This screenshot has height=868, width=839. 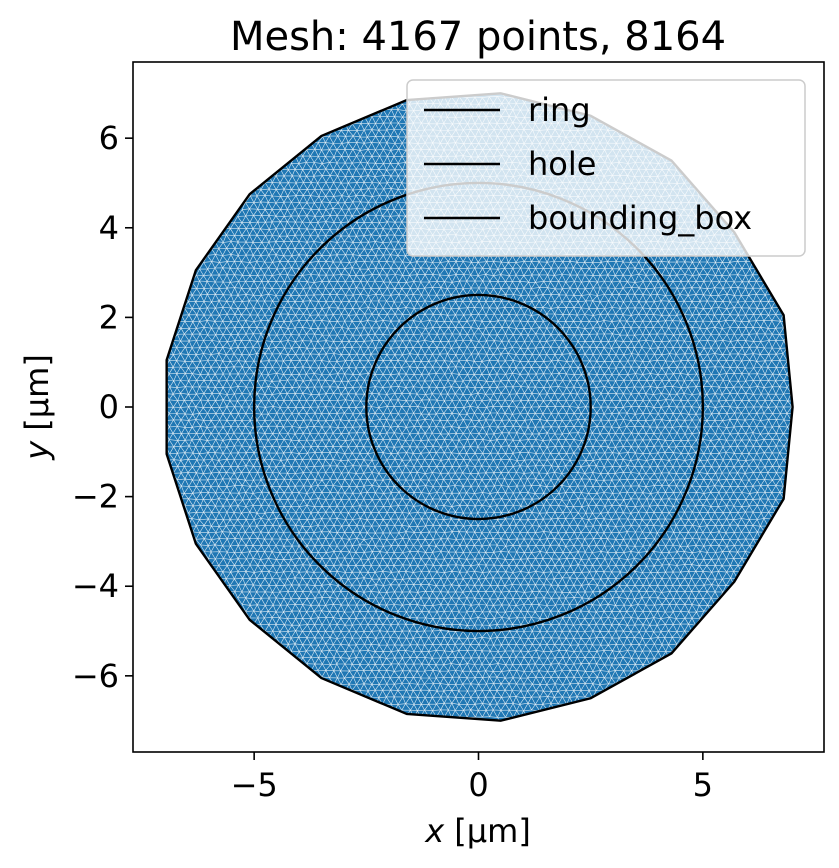 What do you see at coordinates (640, 218) in the screenshot?
I see `legend-label-bounding-box: bounding_box` at bounding box center [640, 218].